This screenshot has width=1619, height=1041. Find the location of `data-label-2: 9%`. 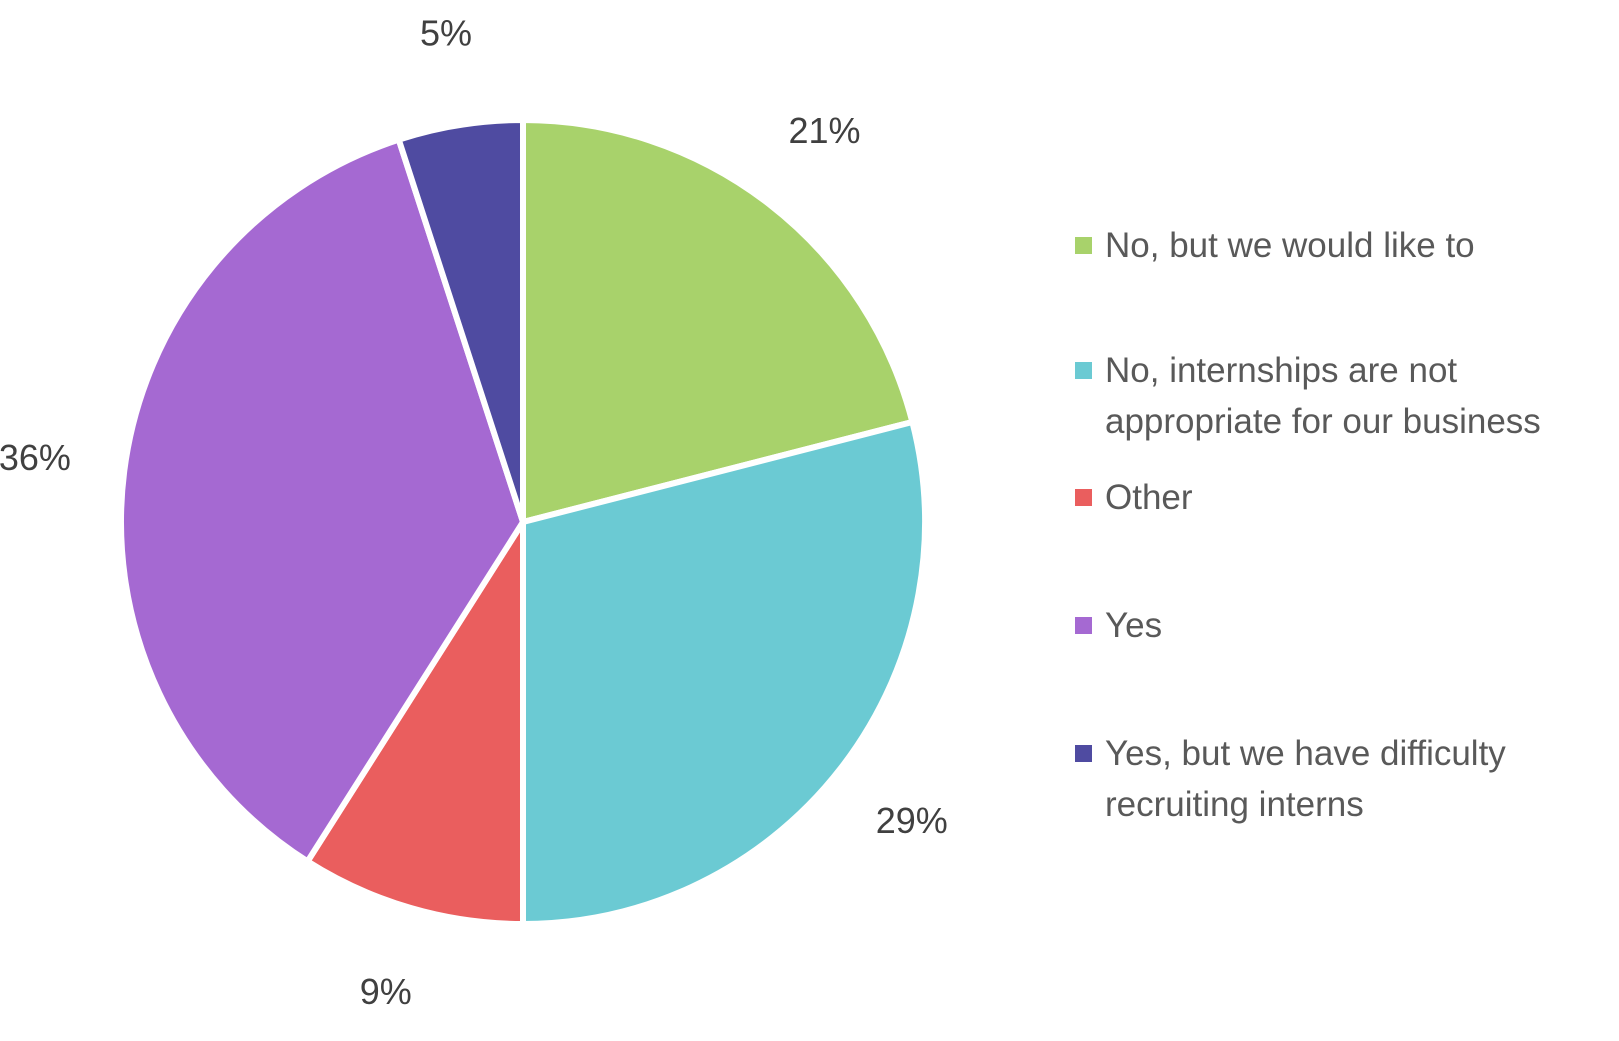

data-label-2: 9% is located at coordinates (386, 991).